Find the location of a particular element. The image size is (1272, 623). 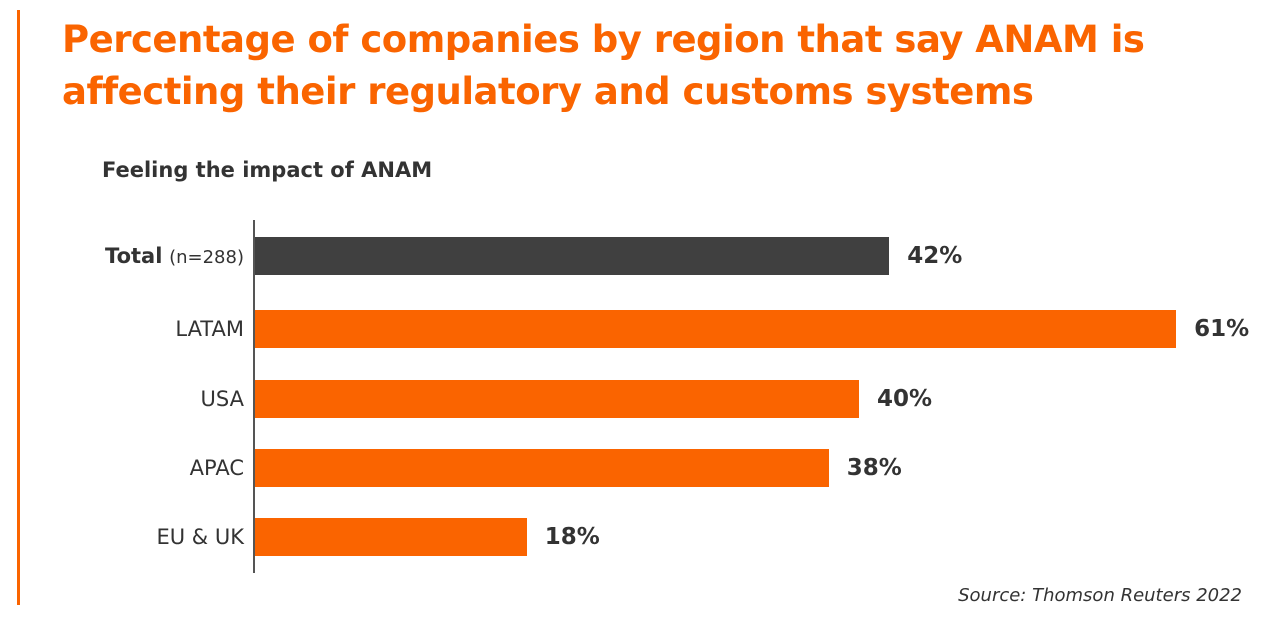

accent-line is located at coordinates (18, 307).